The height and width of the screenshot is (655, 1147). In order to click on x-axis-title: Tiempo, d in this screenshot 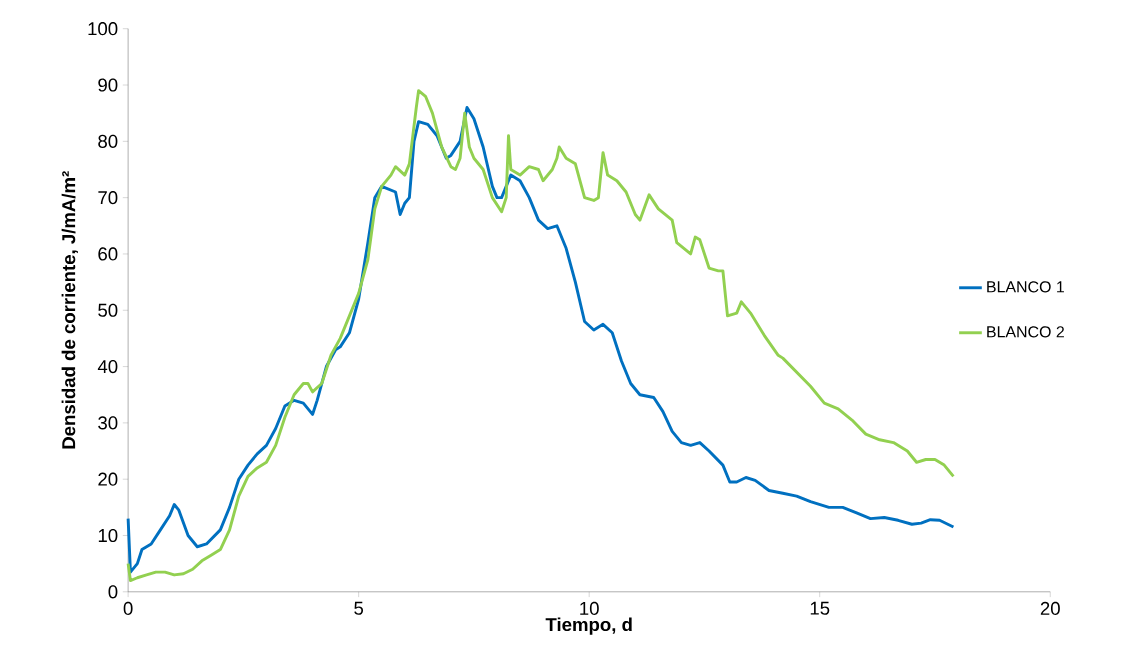, I will do `click(588, 626)`.